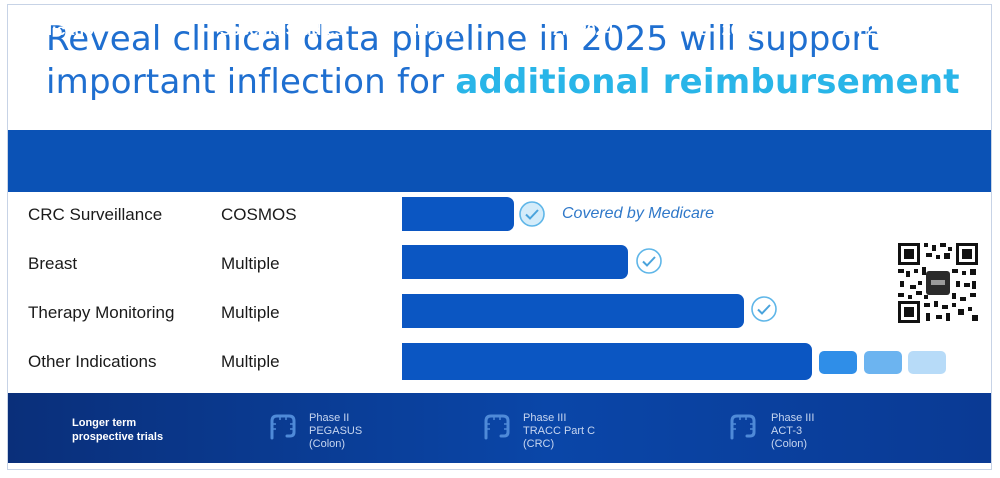  I want to click on row-indication-breast: Breast, so click(53, 263).